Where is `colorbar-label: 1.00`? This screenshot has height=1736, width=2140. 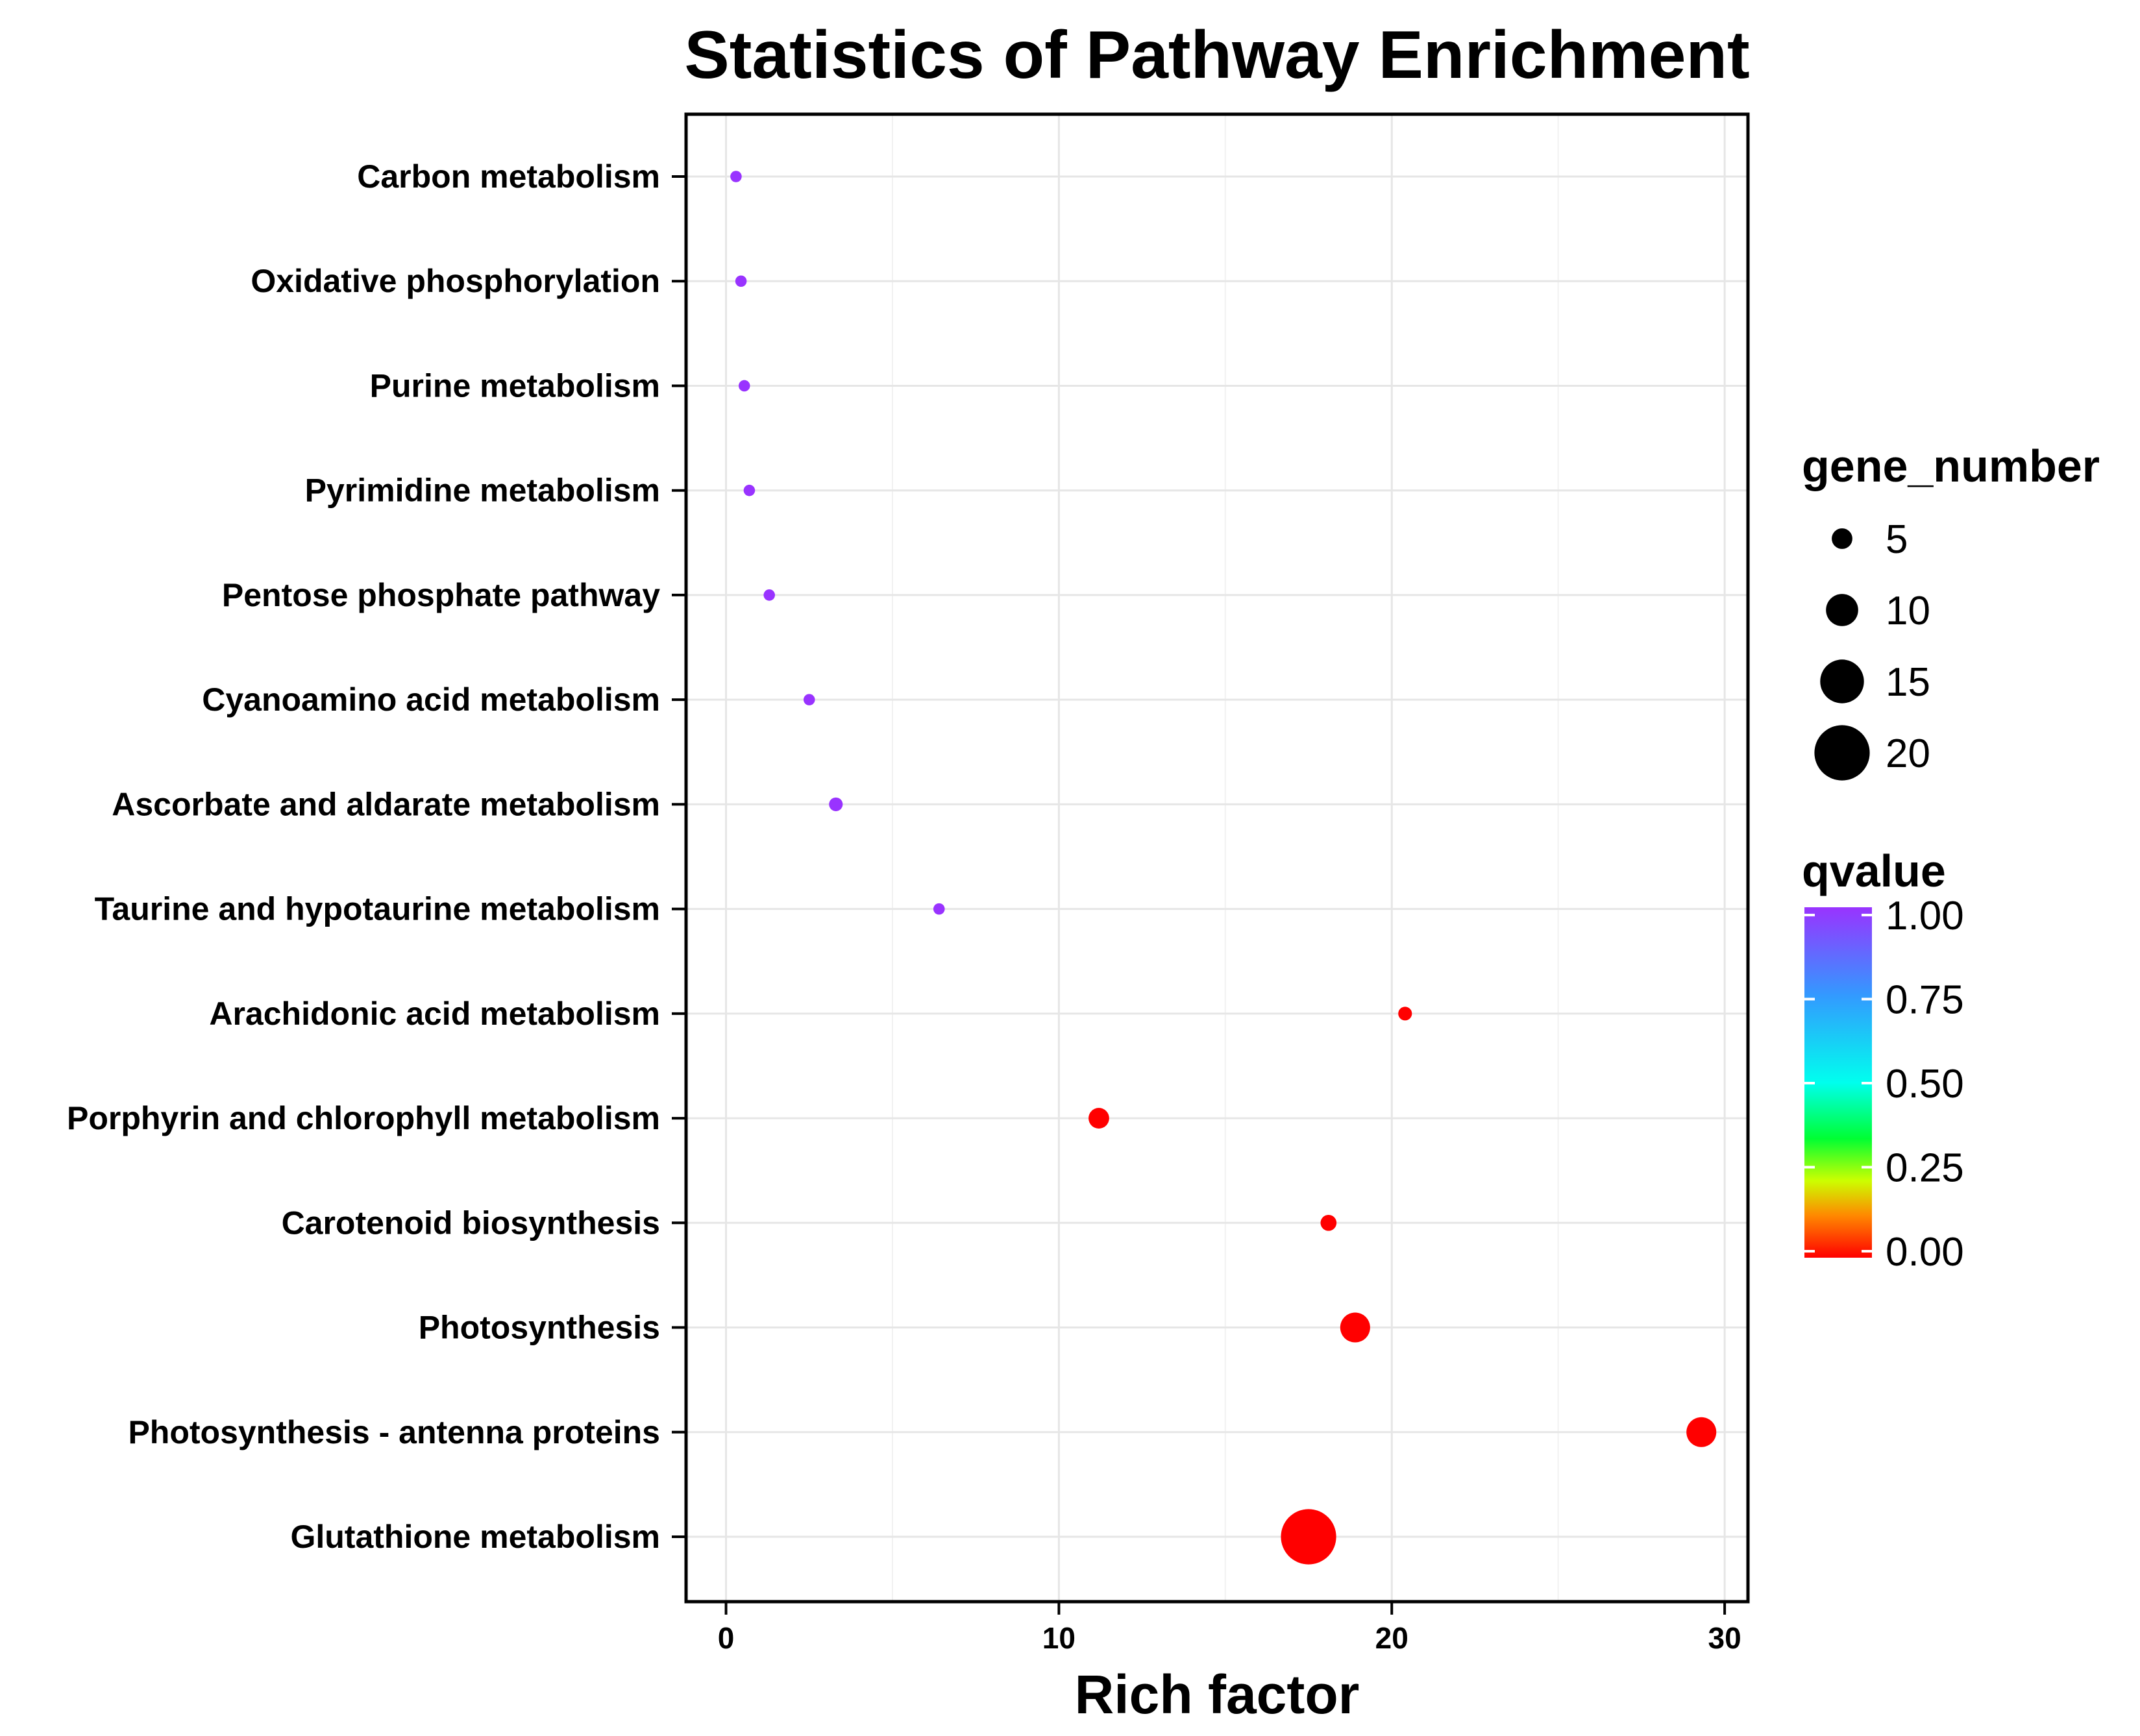
colorbar-label: 1.00 is located at coordinates (1925, 916).